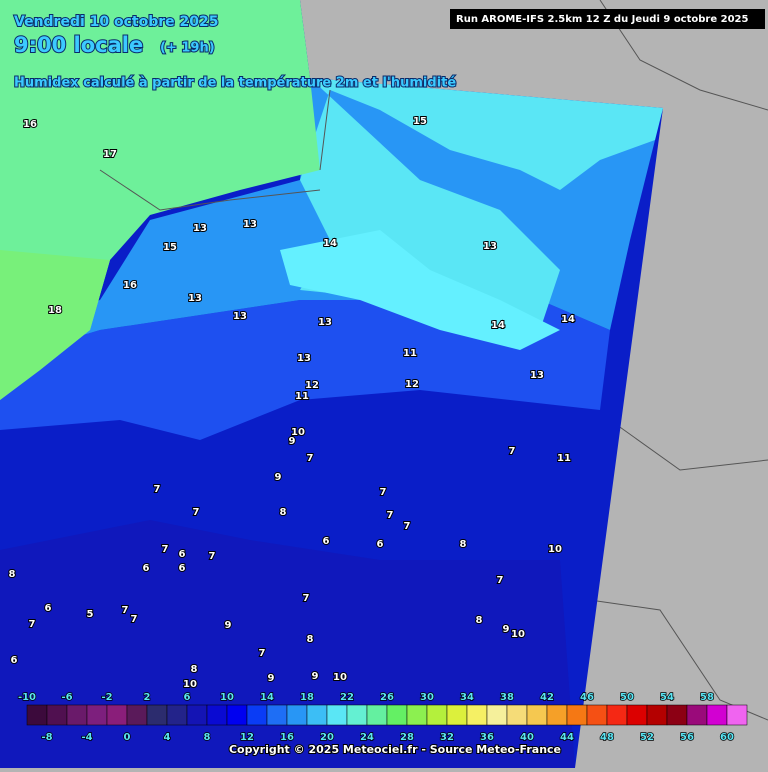 The image size is (768, 772). I want to click on scale-label: 40, so click(527, 737).